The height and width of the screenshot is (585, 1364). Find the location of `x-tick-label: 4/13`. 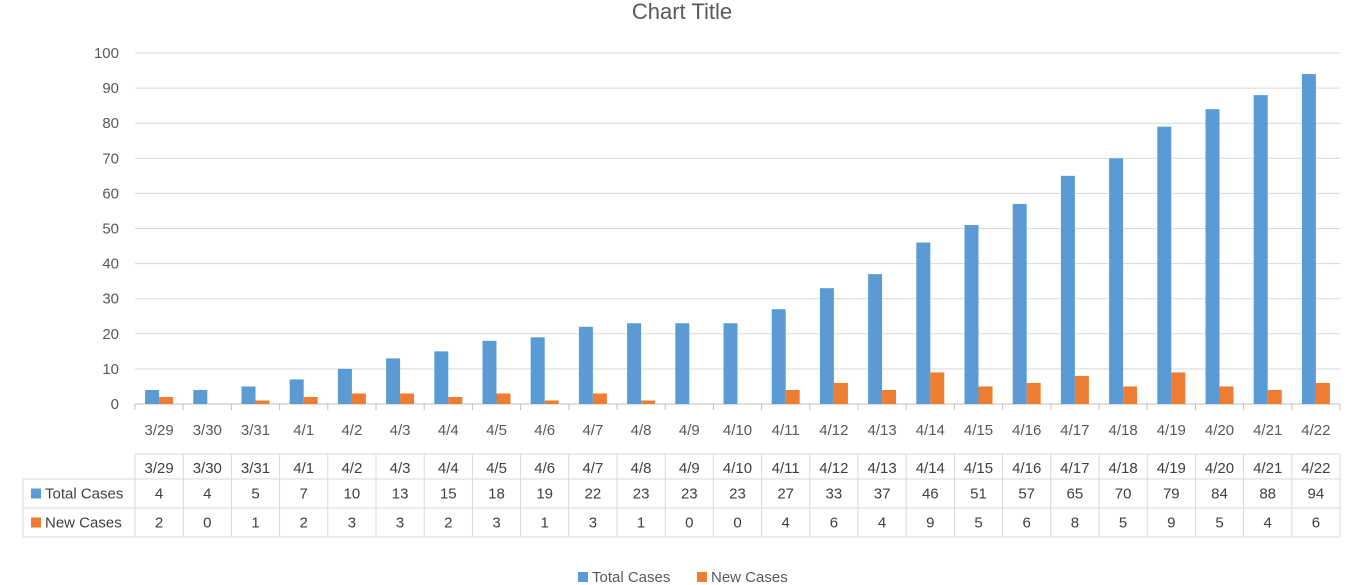

x-tick-label: 4/13 is located at coordinates (881, 430).